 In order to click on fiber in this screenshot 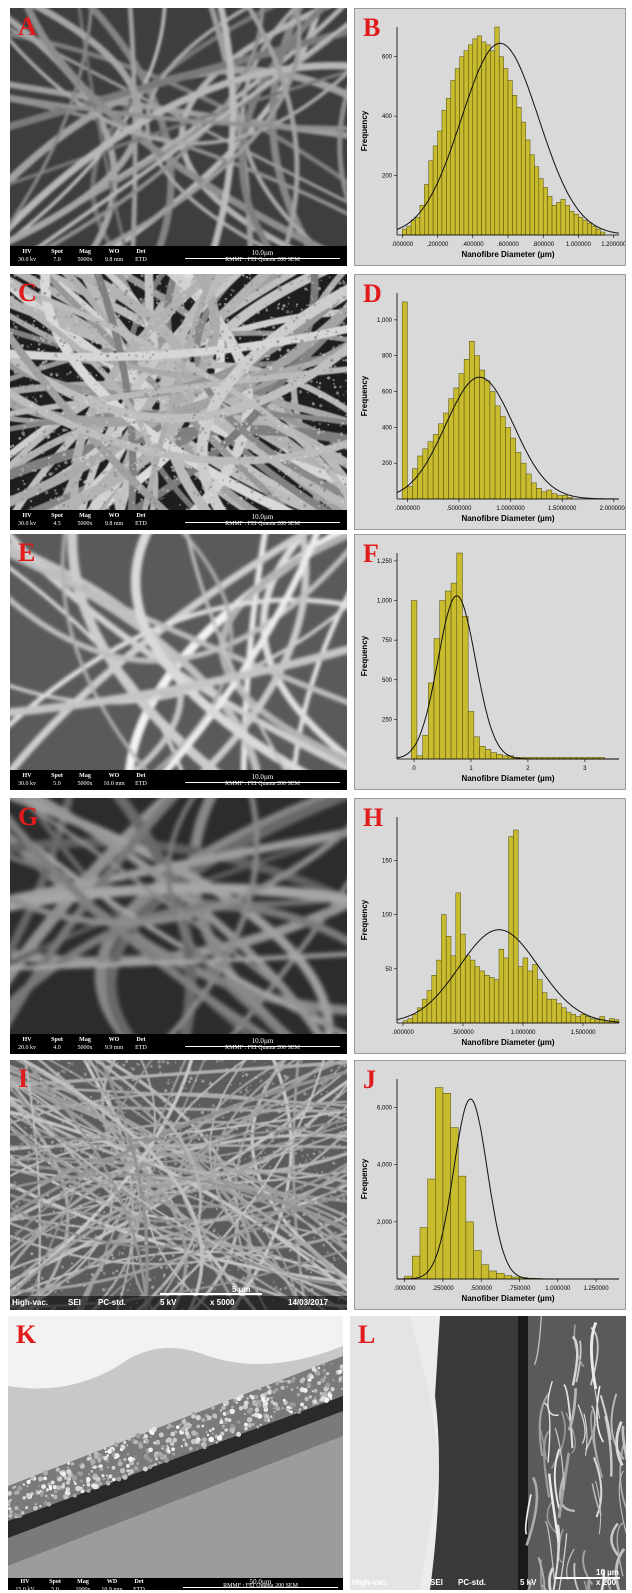, I will do `click(617, 1426)`.